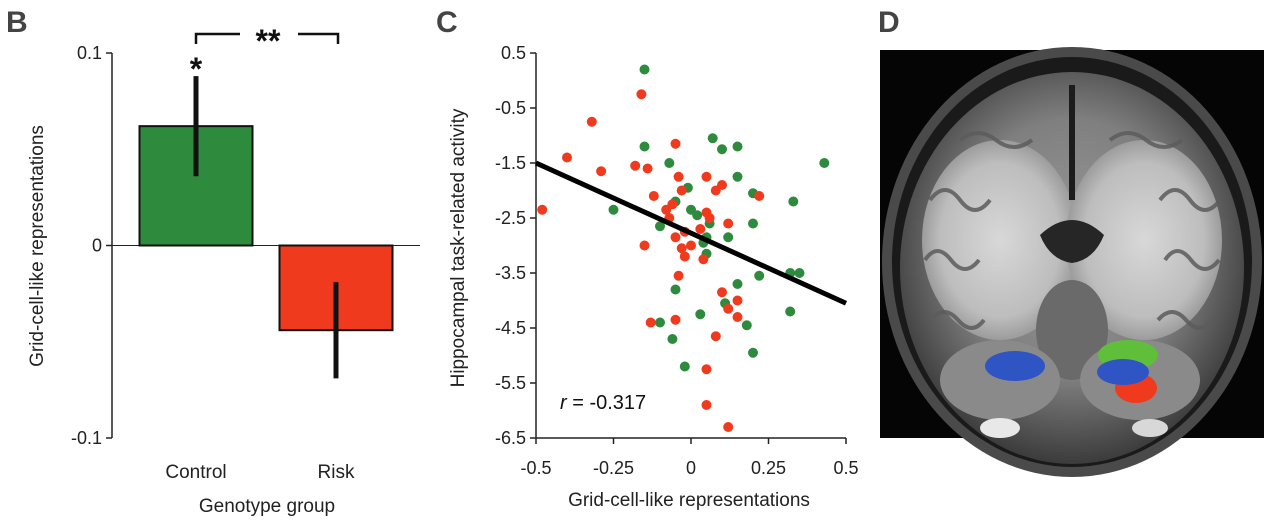 This screenshot has height=527, width=1269. I want to click on bar-x-axis-label: Genotype group, so click(267, 506).